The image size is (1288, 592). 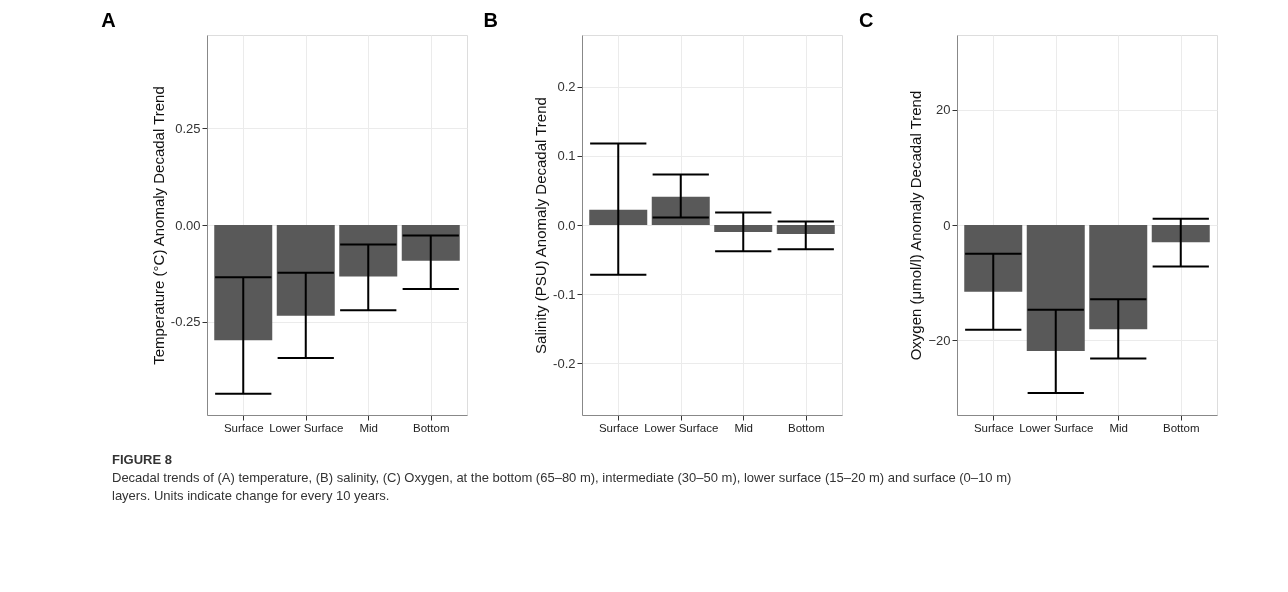 What do you see at coordinates (916, 225) in the screenshot?
I see `y-axis-title: Oxygen (μmol/l) Anomaly Decadal Trend` at bounding box center [916, 225].